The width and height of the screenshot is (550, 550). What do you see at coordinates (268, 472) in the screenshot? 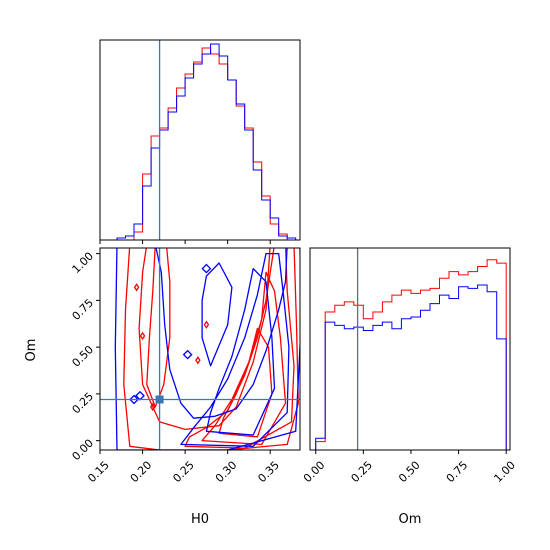
I see `h0-x-tick-label-4: 0.35` at bounding box center [268, 472].